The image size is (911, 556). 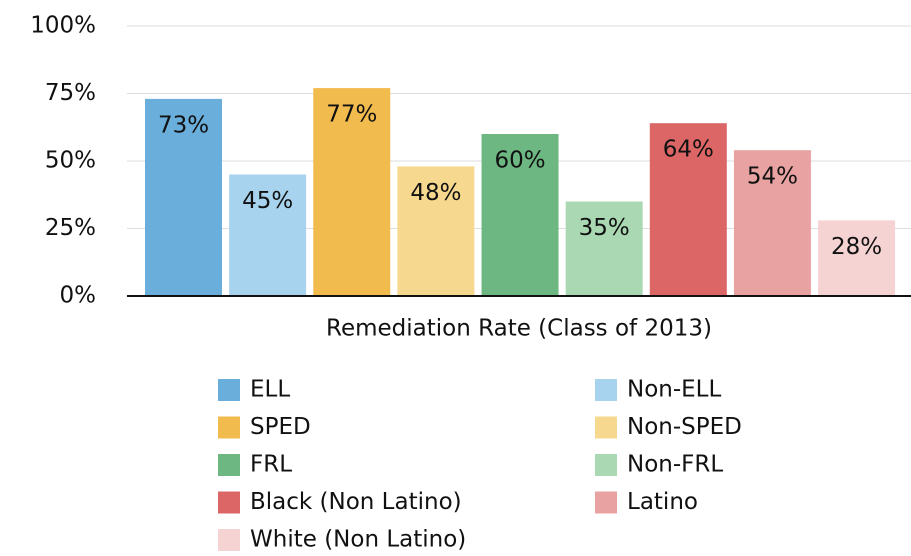 What do you see at coordinates (63, 26) in the screenshot?
I see `y-tick-label: 100%` at bounding box center [63, 26].